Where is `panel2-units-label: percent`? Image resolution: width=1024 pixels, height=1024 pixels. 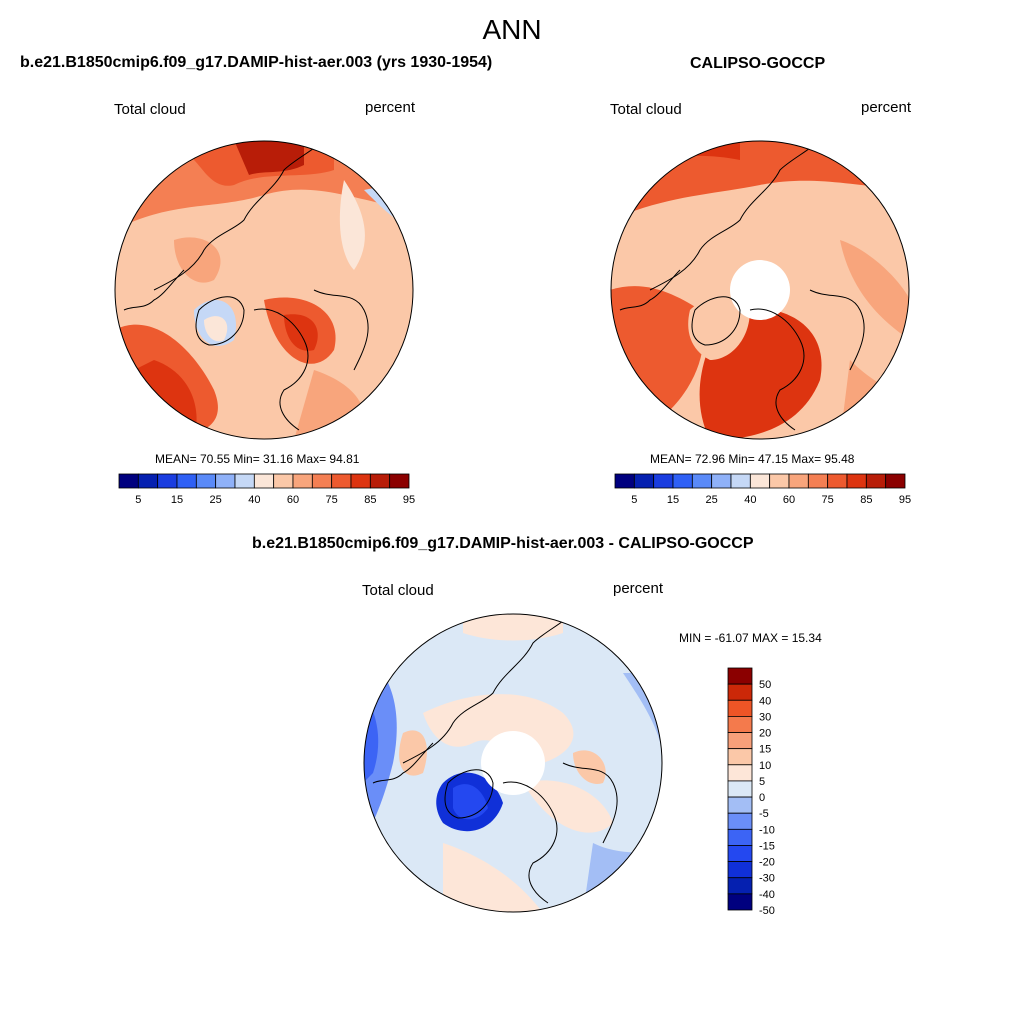
panel2-units-label: percent is located at coordinates (886, 107).